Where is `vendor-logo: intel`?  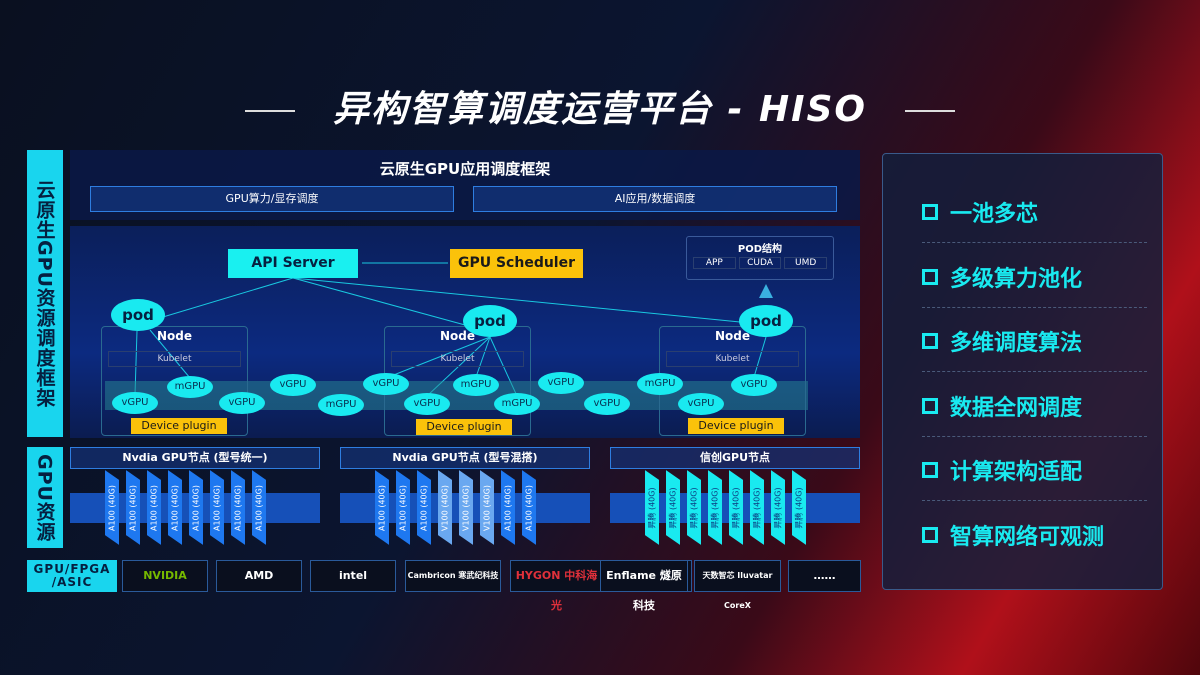
vendor-logo: intel is located at coordinates (353, 576).